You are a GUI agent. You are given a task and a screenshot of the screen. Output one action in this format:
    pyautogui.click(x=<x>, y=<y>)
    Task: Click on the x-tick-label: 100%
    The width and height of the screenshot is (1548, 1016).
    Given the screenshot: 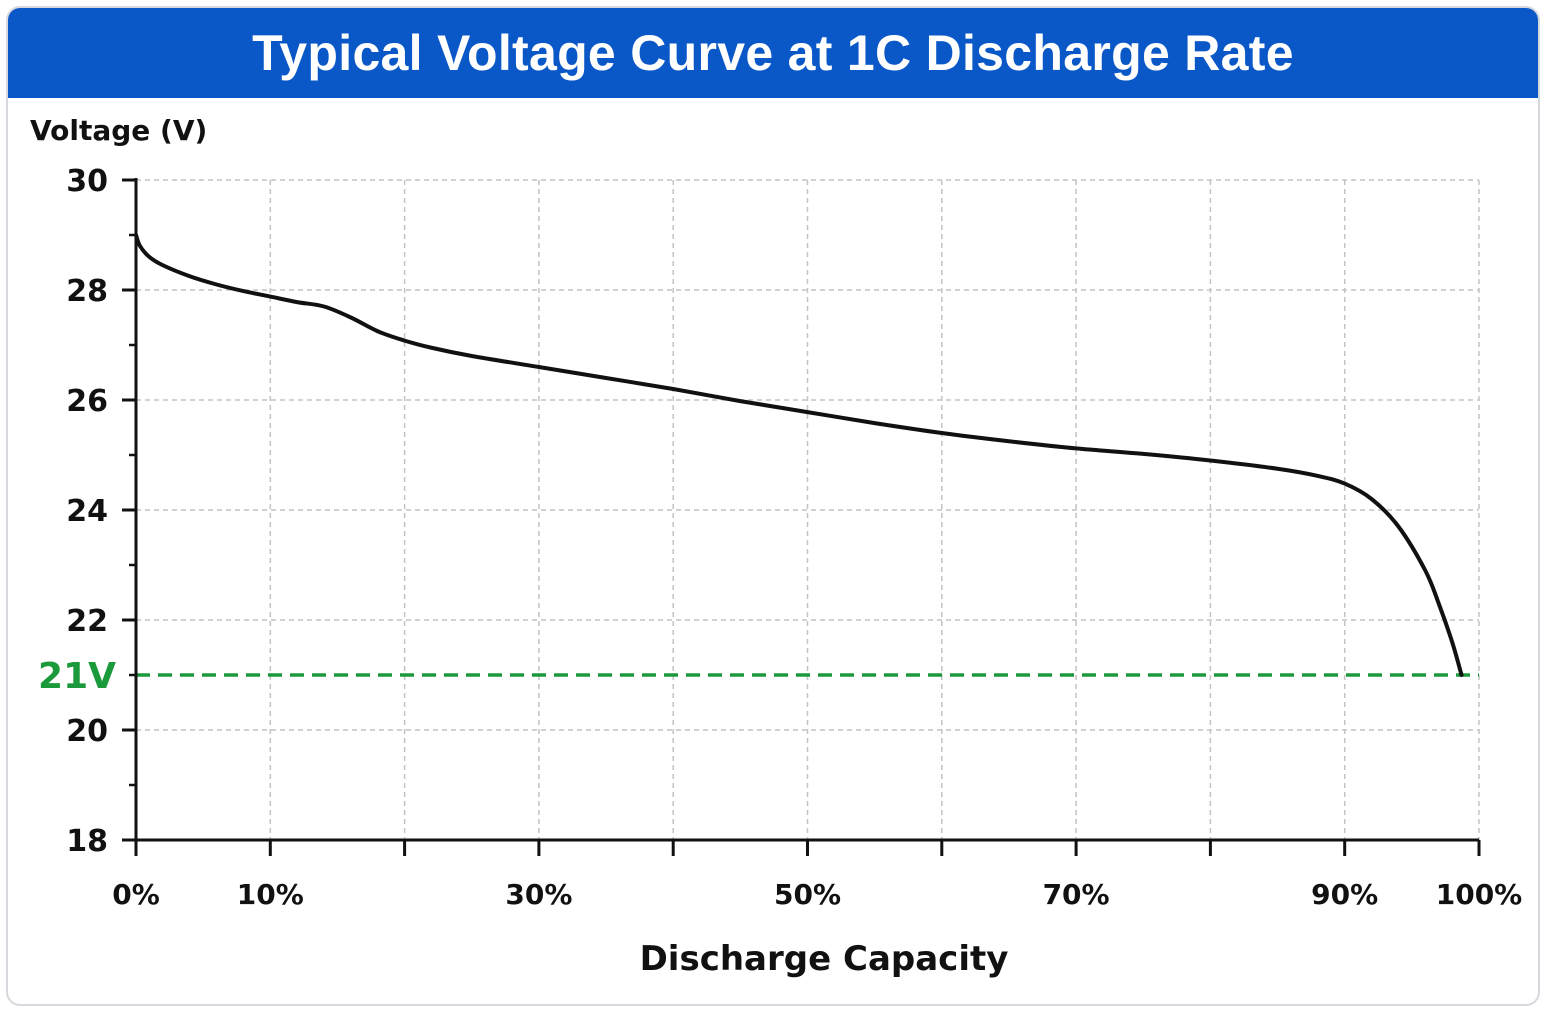 What is the action you would take?
    pyautogui.click(x=1479, y=894)
    